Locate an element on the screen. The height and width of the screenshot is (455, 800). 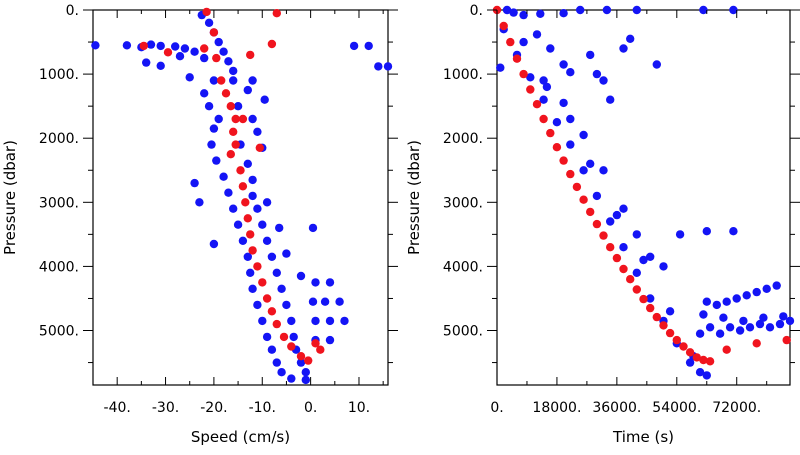
x-tick-label: -10. is located at coordinates (262, 408).